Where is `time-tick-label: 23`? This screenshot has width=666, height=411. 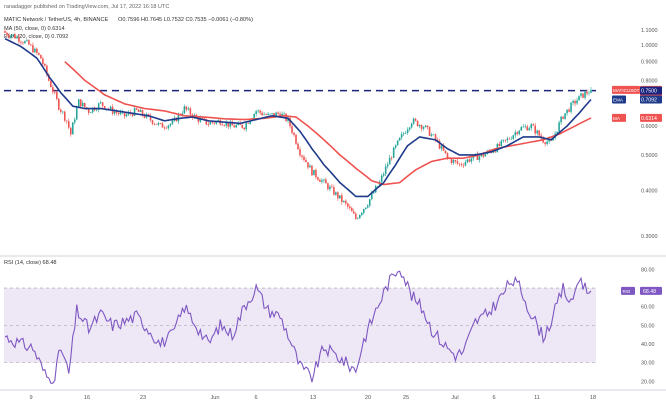 time-tick-label: 23 is located at coordinates (143, 398).